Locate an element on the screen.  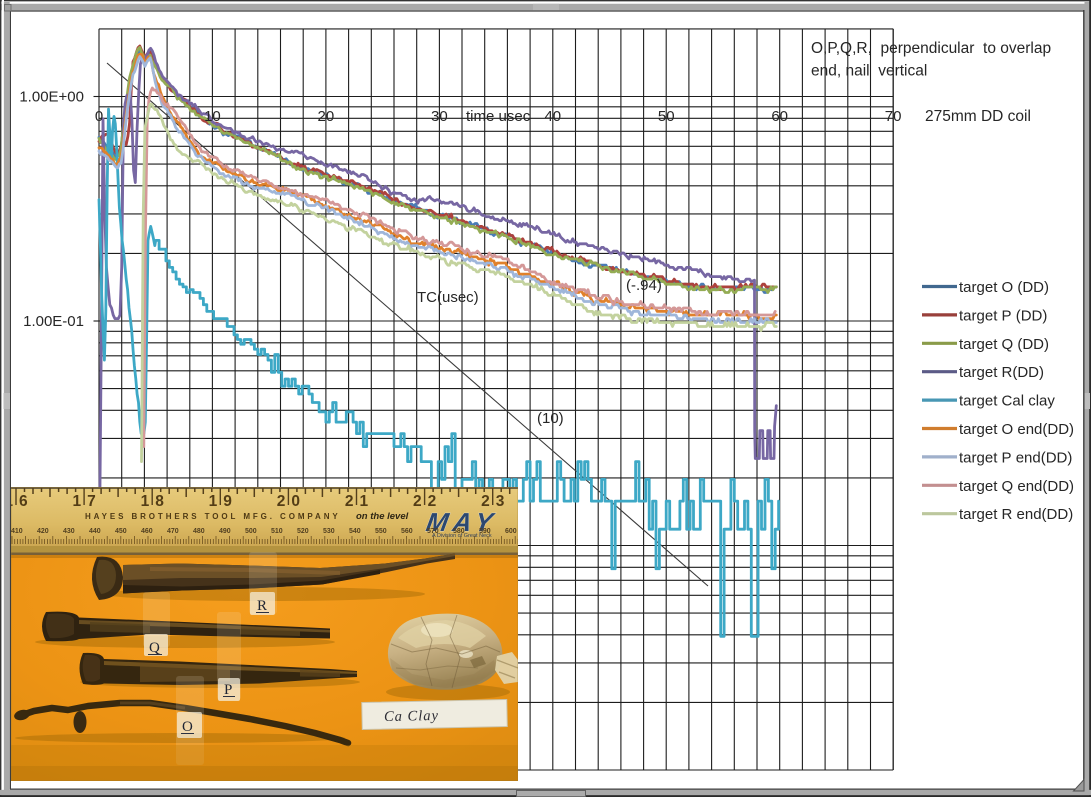
svg-text: 550 is located at coordinates (381, 531).